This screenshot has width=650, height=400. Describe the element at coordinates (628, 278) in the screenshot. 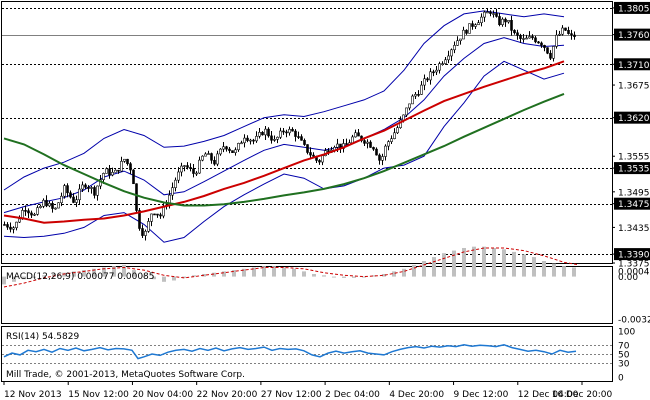

I see `macd-tick-label-1: 0.00` at that location.